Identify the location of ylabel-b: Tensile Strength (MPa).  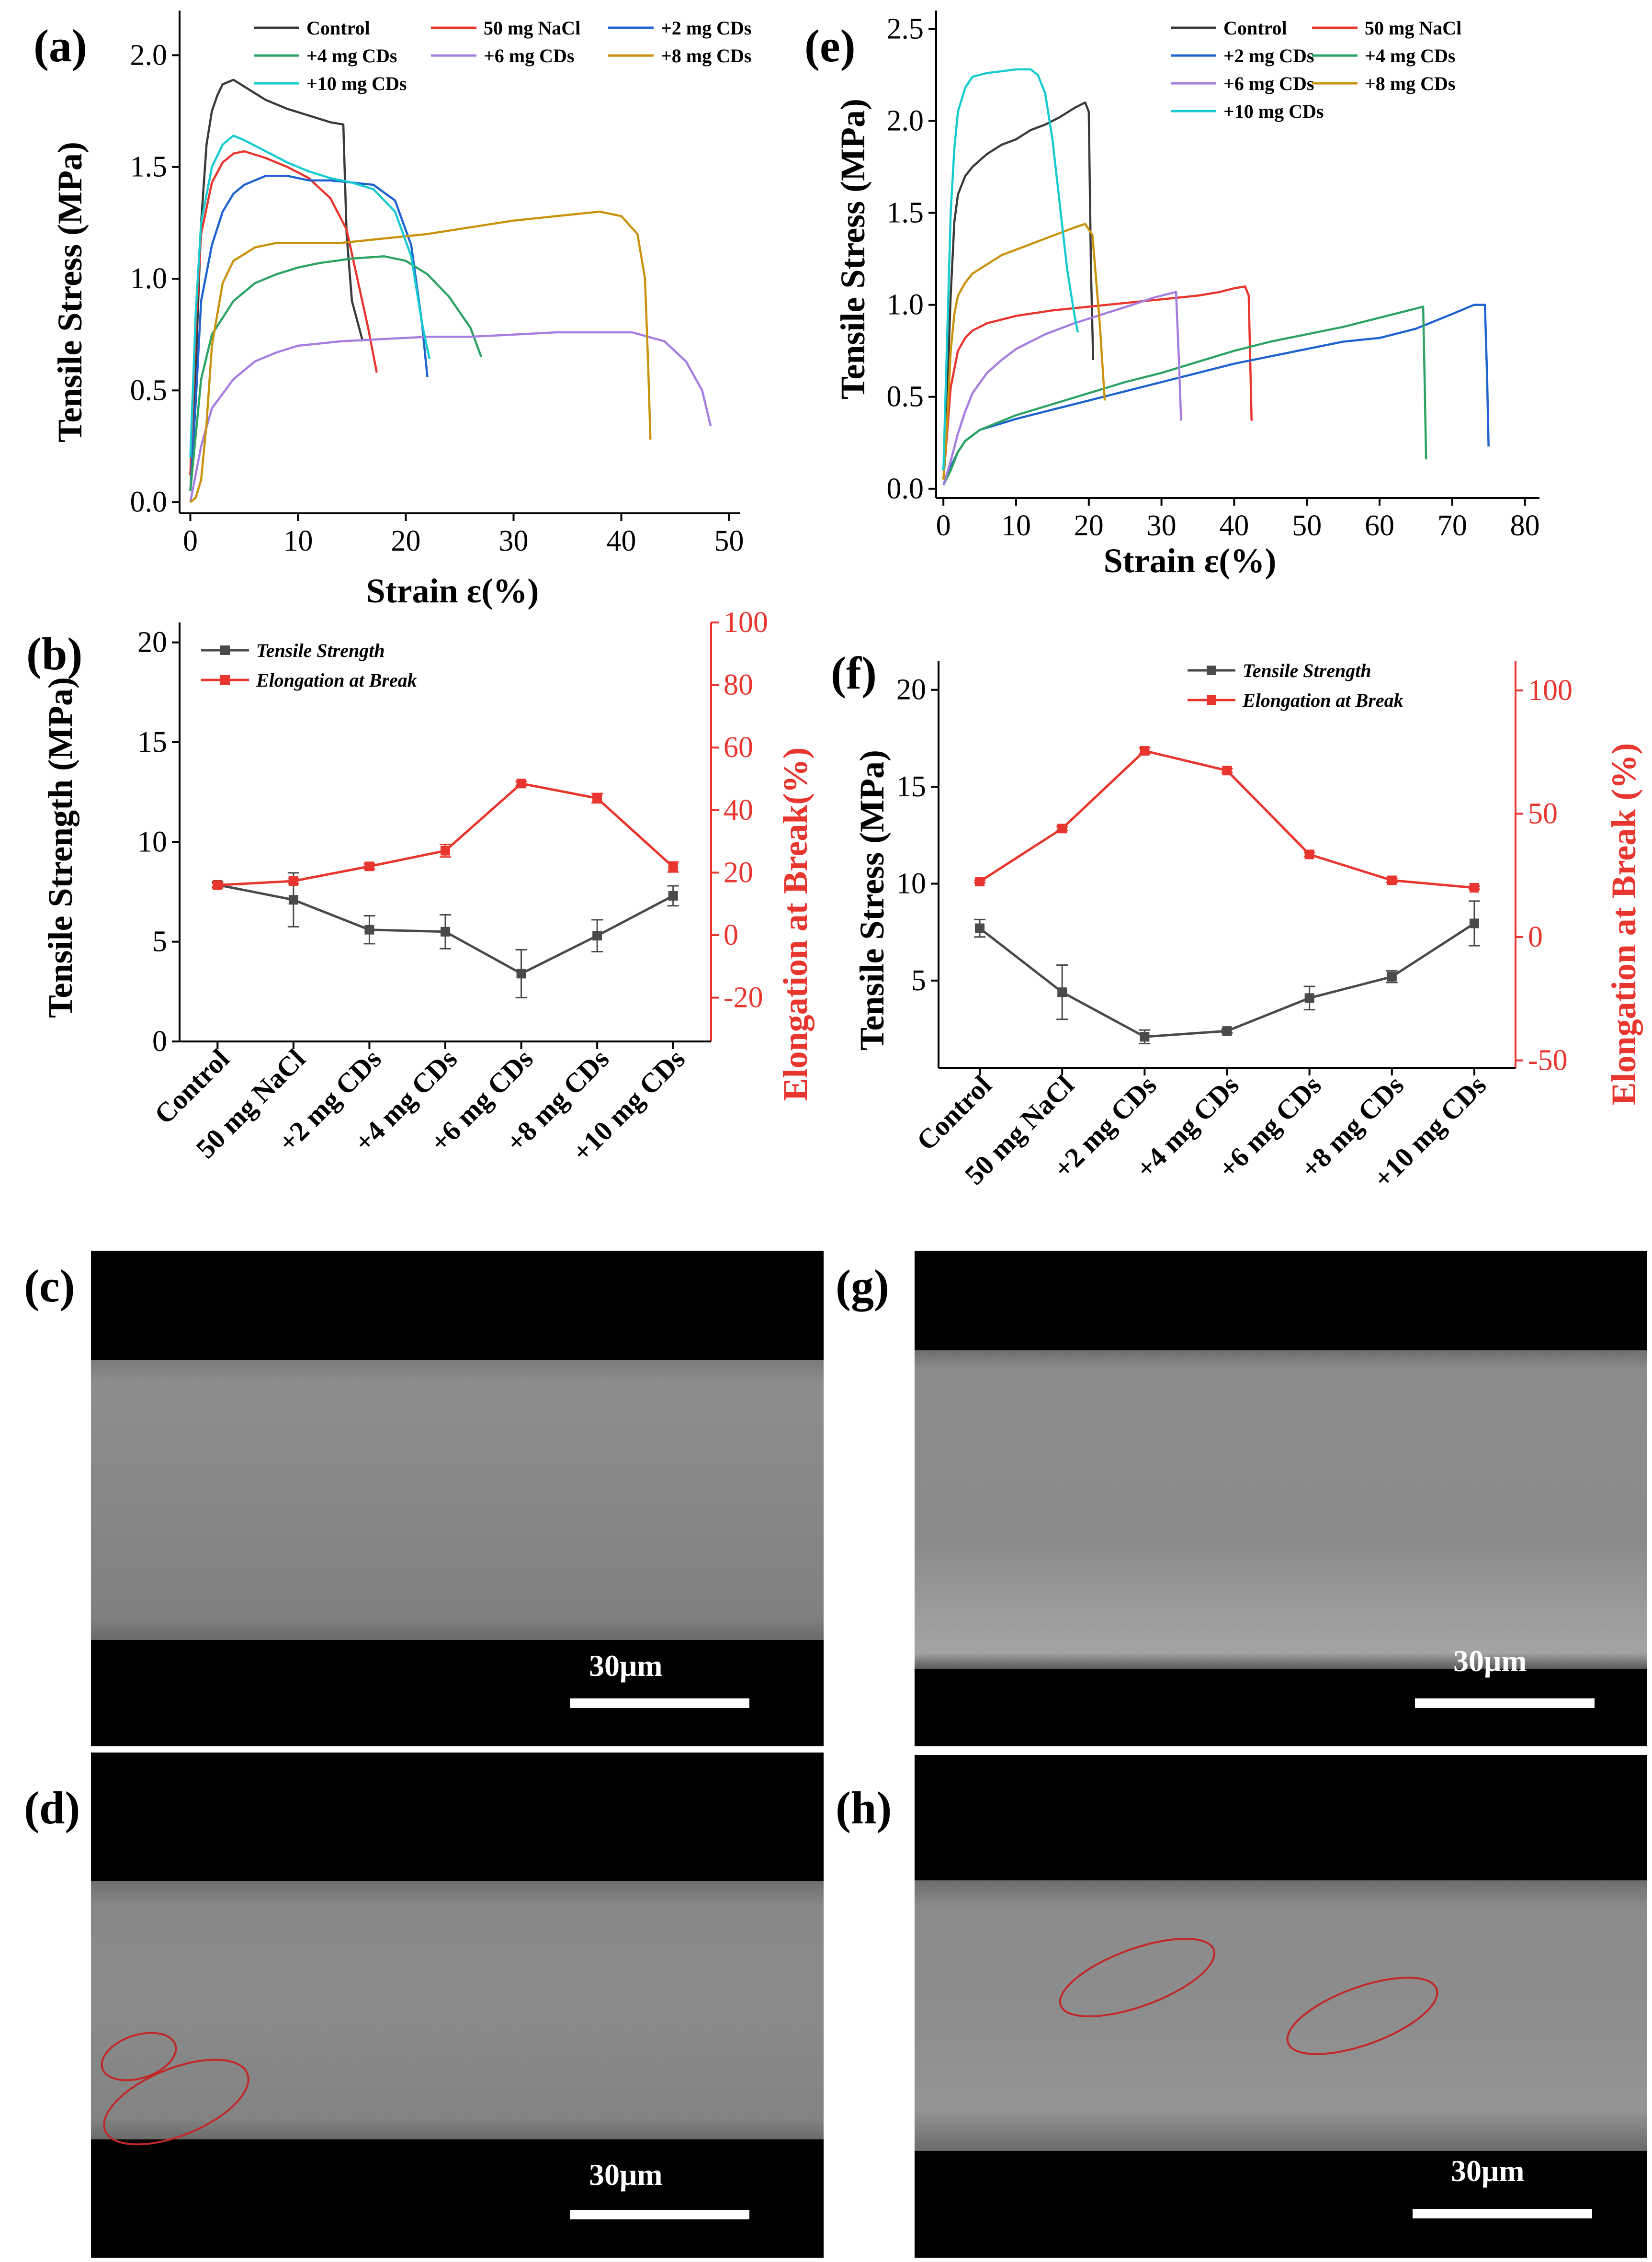
(60, 847).